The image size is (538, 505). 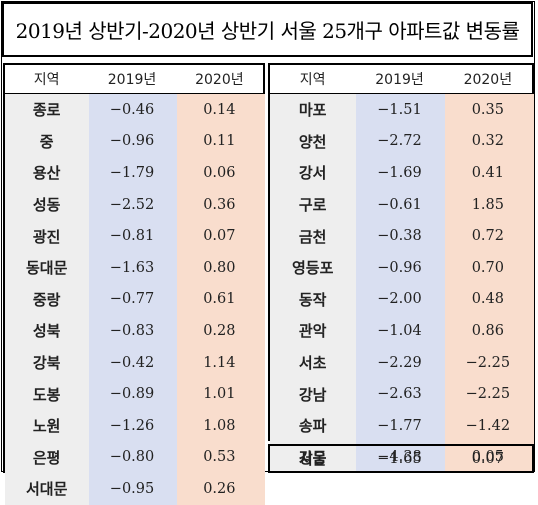 What do you see at coordinates (487, 267) in the screenshot?
I see `row-2020: 0.70` at bounding box center [487, 267].